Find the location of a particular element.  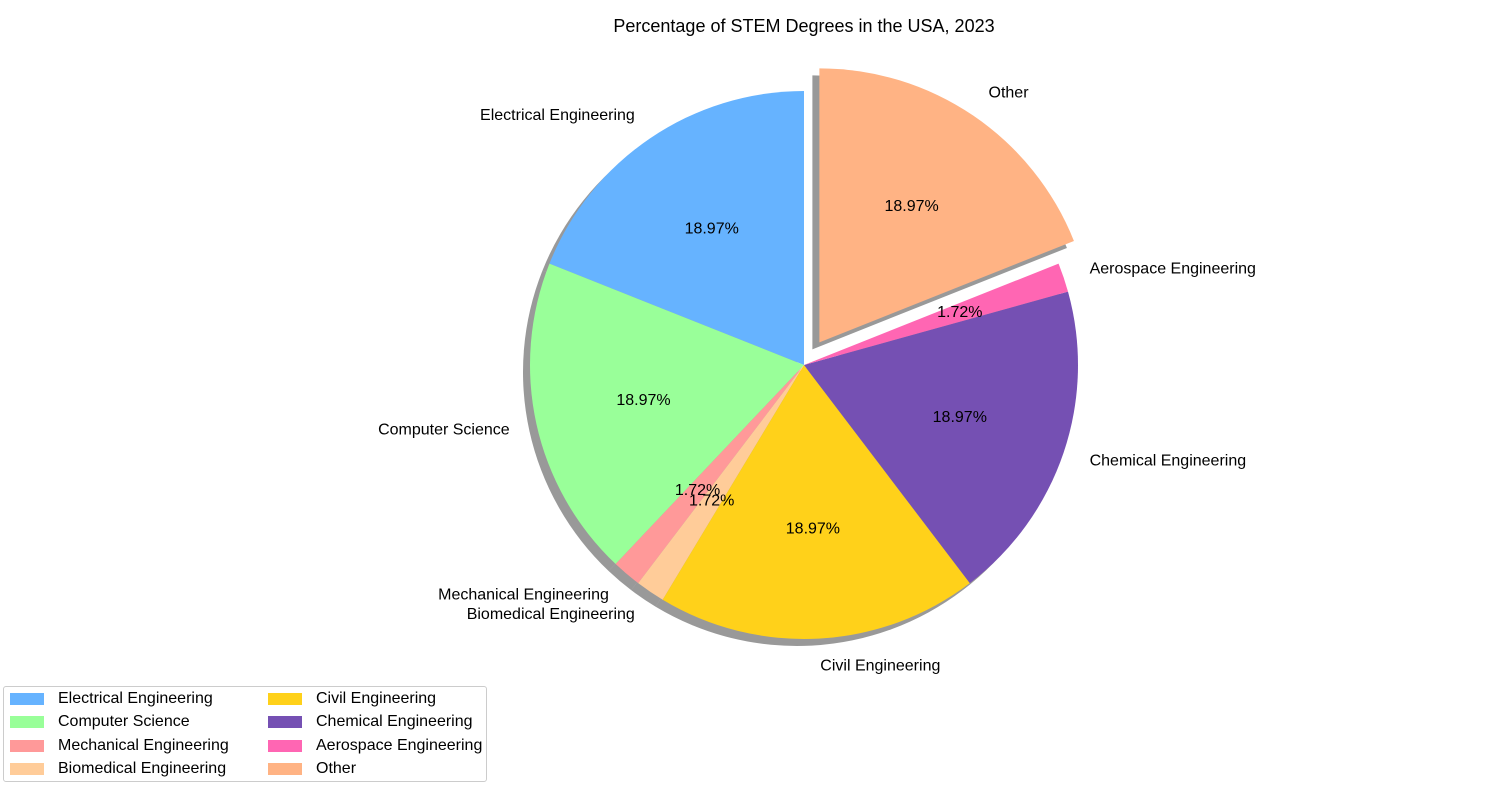

pct-label-mechanical-engineering: 1.72% is located at coordinates (697, 490).